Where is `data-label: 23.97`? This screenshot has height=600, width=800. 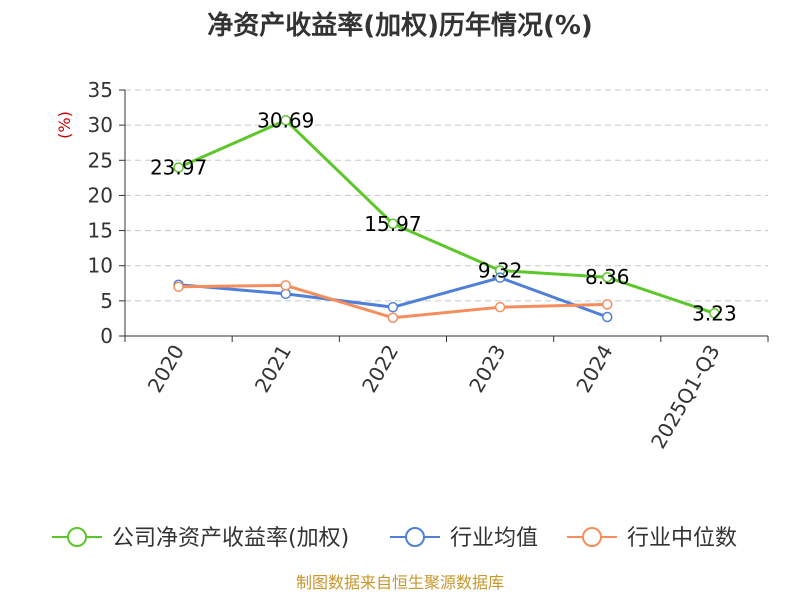 data-label: 23.97 is located at coordinates (178, 168).